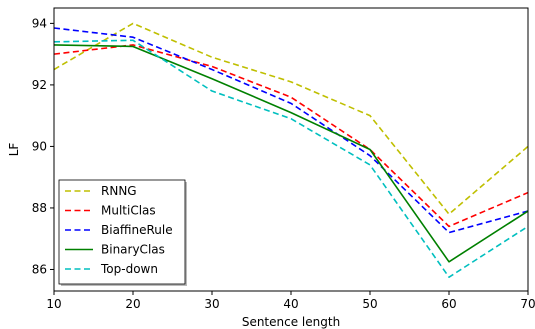 This screenshot has height=329, width=535. Describe the element at coordinates (369, 304) in the screenshot. I see `x-tick-label: 50` at that location.